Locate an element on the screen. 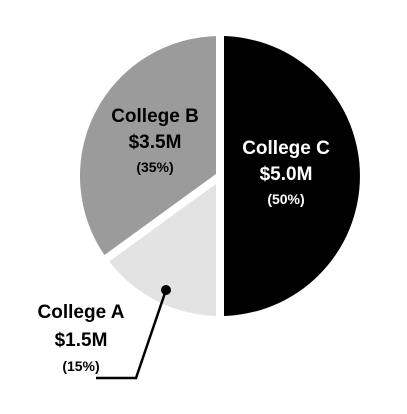 Image resolution: width=407 pixels, height=414 pixels. slice-label-college-a: College A $1.5M (15%) is located at coordinates (81, 338).